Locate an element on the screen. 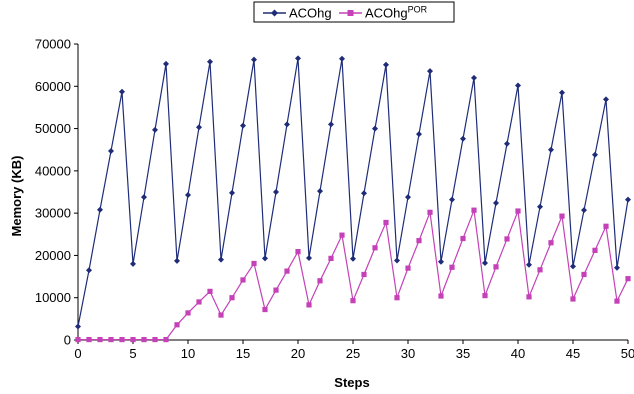 The height and width of the screenshot is (394, 634). x-tick-label: 15 is located at coordinates (243, 353).